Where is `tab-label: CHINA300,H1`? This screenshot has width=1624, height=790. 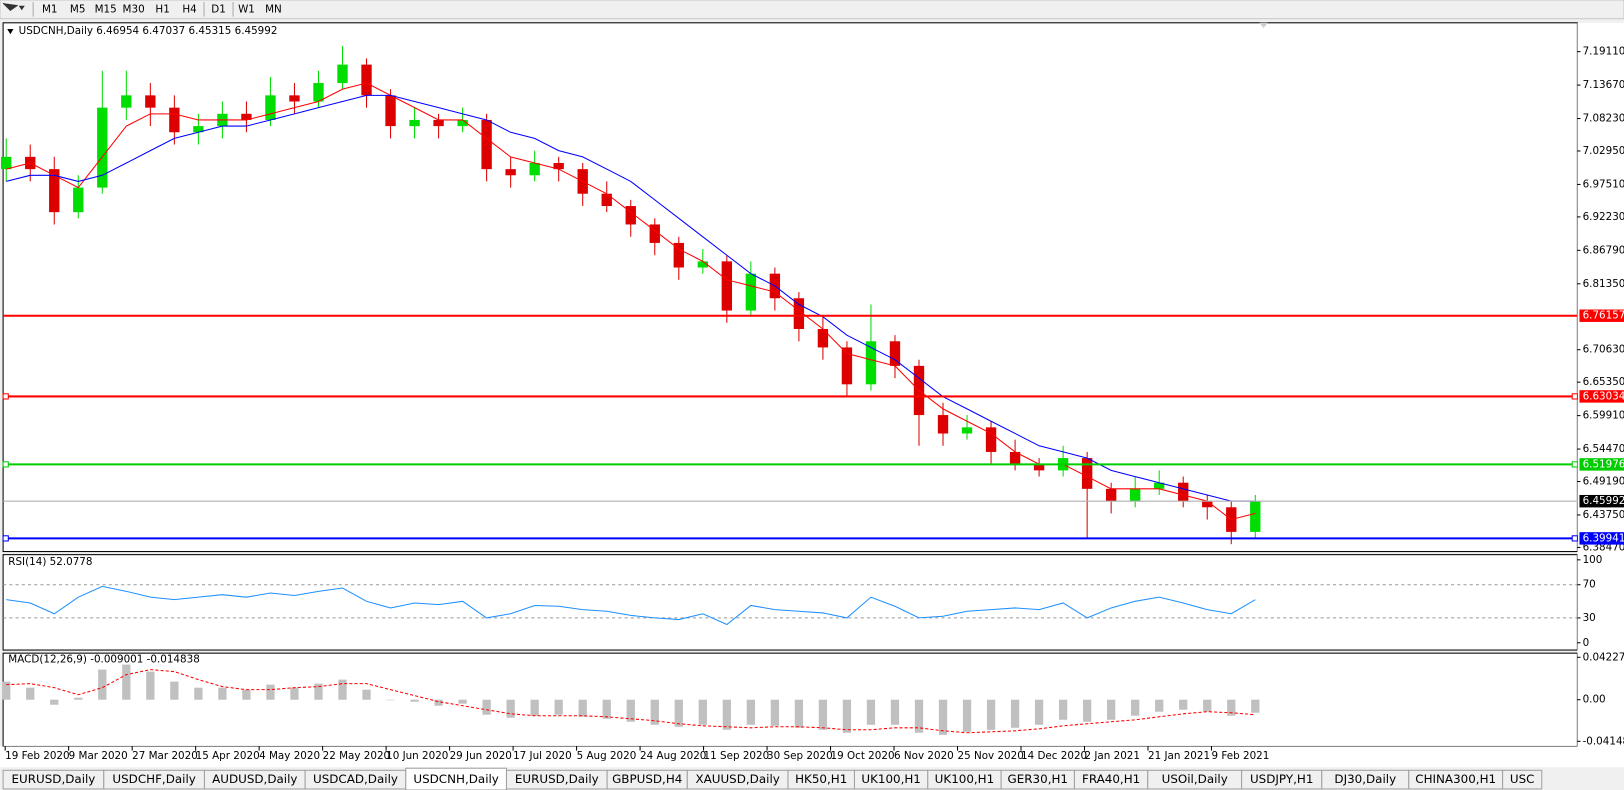
tab-label: CHINA300,H1 is located at coordinates (1455, 779).